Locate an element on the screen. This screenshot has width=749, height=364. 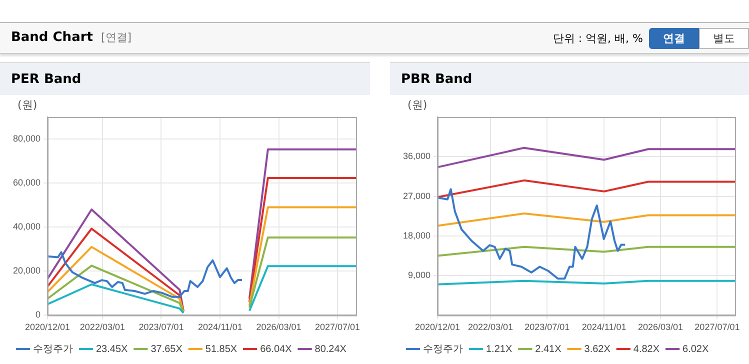
text: Band Chart is located at coordinates (52, 37).